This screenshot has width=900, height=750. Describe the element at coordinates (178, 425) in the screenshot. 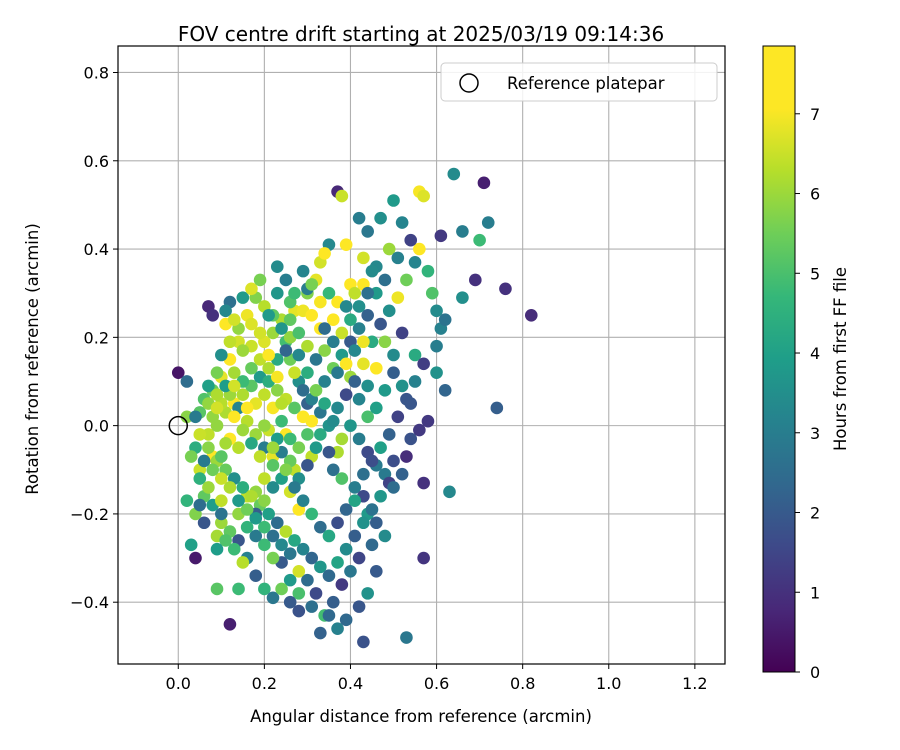

I see `reference-marker` at that location.